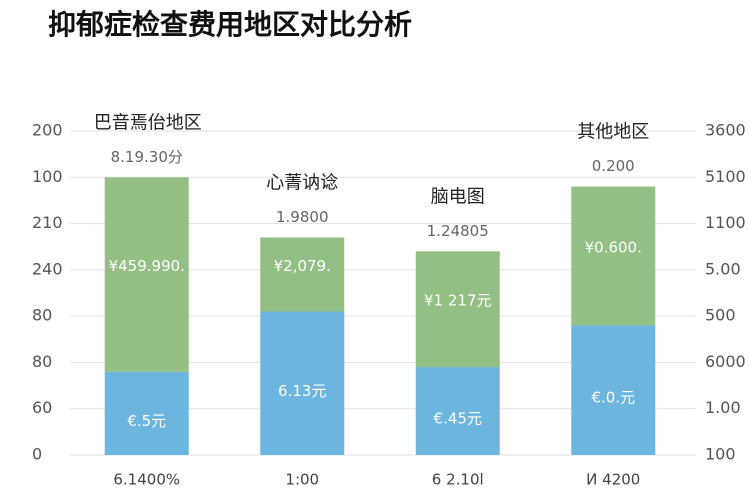  I want to click on value-label: €.5元, so click(146, 421).